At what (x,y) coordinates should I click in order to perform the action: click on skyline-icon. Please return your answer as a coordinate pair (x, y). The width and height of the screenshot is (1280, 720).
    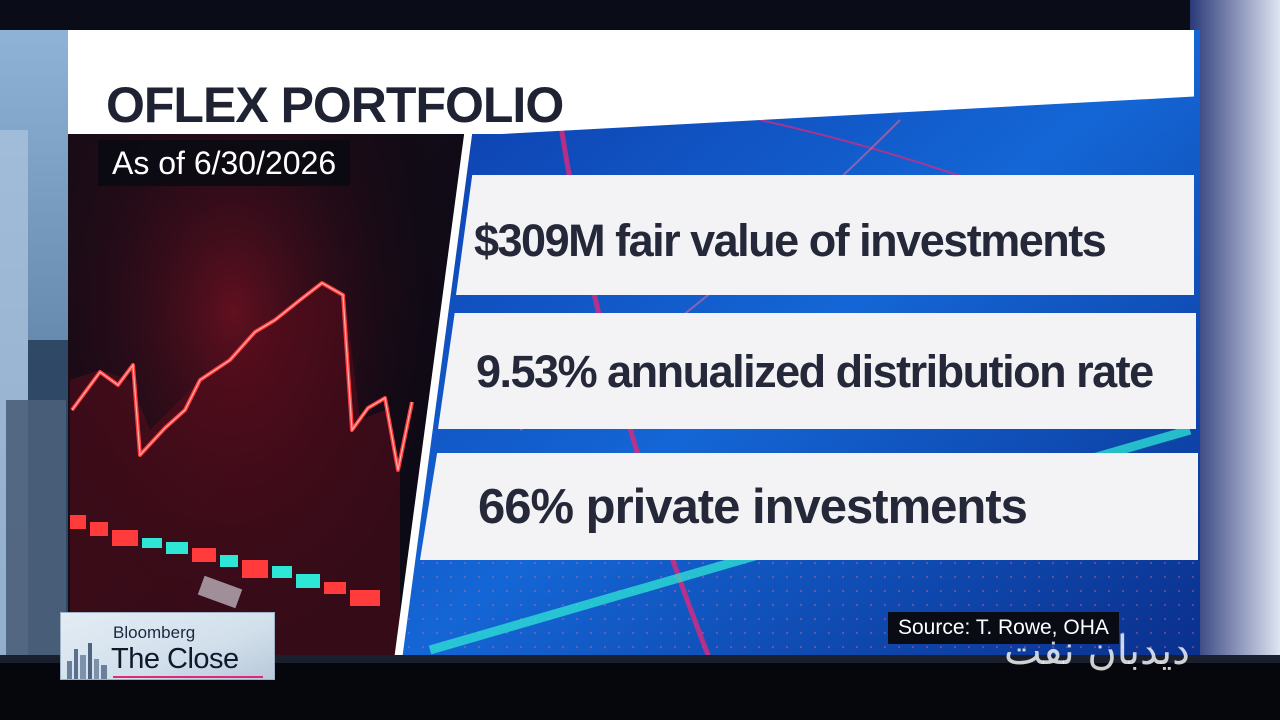
    Looking at the image, I should click on (87, 661).